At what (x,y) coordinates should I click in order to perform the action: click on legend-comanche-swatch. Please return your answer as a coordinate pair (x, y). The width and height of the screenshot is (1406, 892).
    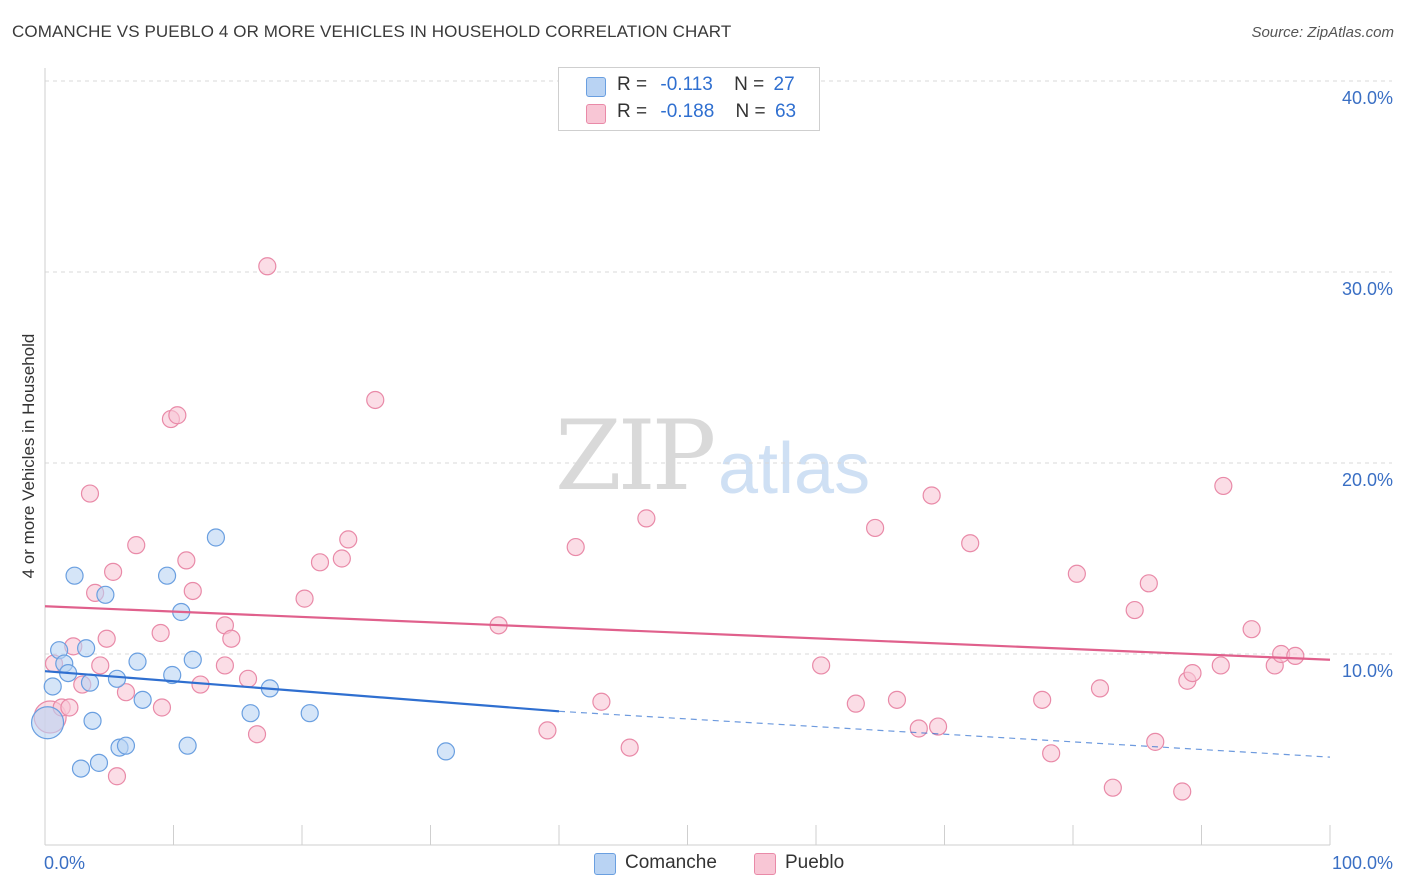
    Looking at the image, I should click on (596, 87).